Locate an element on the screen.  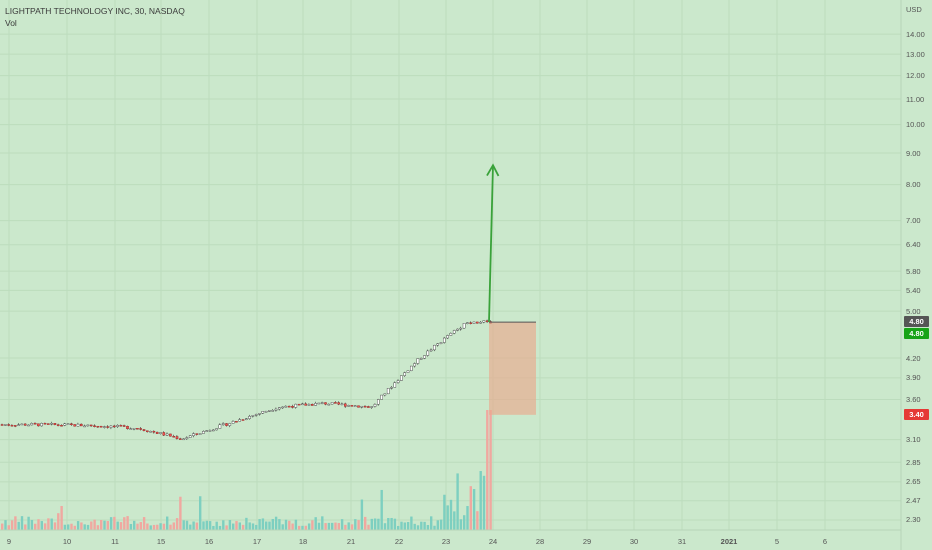
price-tick-label: 4.20 is located at coordinates (913, 358).